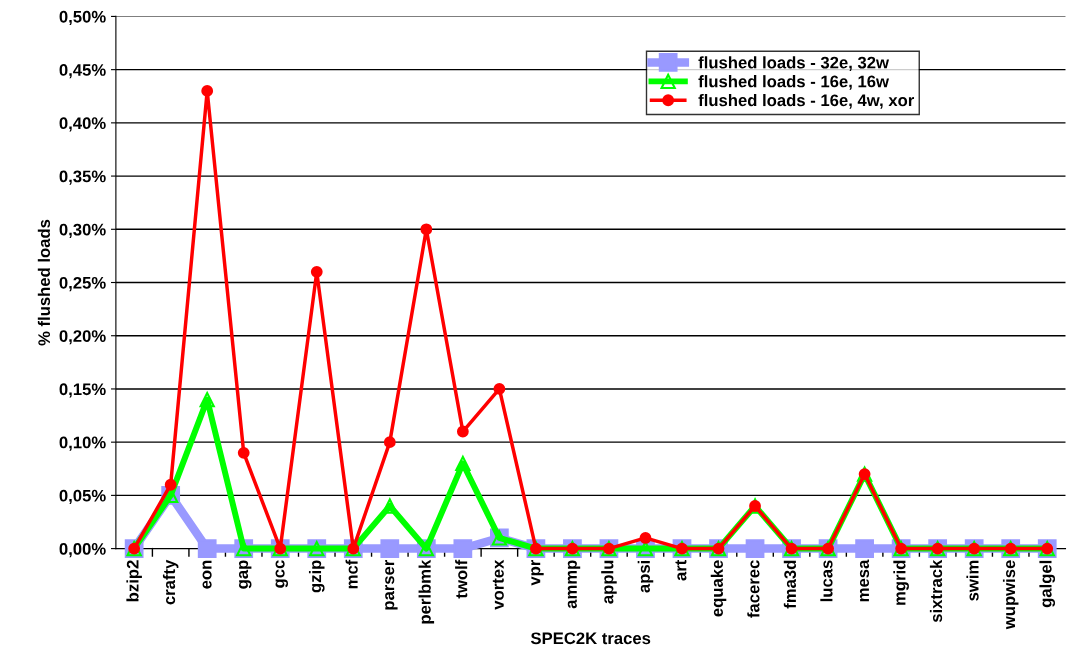  Describe the element at coordinates (82, 337) in the screenshot. I see `y-tick-label: 0,20%` at that location.